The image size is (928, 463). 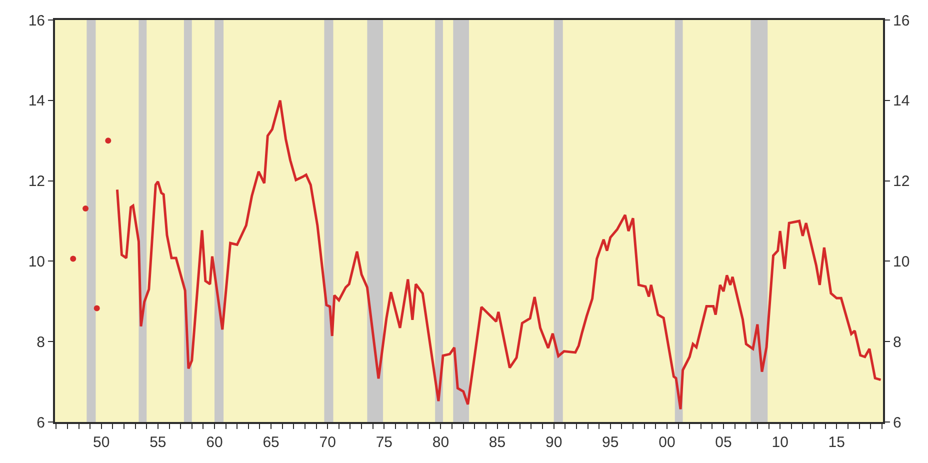 What do you see at coordinates (40, 423) in the screenshot?
I see `y-tick-label: 6` at bounding box center [40, 423].